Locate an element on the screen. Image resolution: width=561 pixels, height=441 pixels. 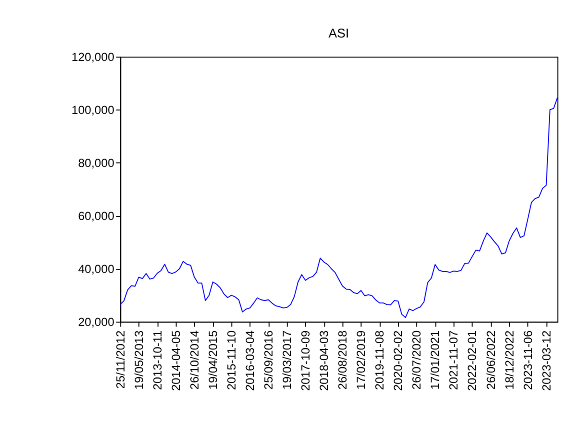
x-tick-label: 25/09/2016 is located at coordinates (268, 360).